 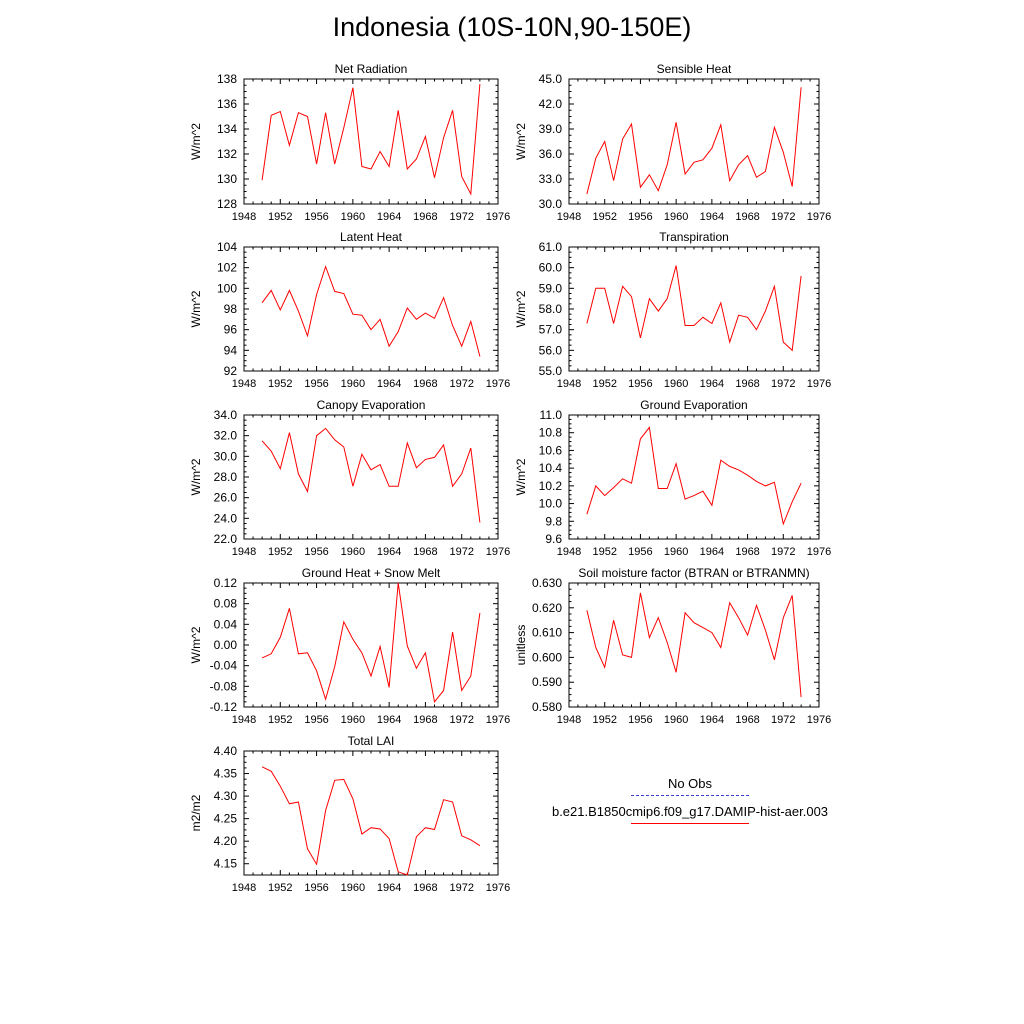 What do you see at coordinates (693, 405) in the screenshot?
I see `panel-title: Ground Evaporation` at bounding box center [693, 405].